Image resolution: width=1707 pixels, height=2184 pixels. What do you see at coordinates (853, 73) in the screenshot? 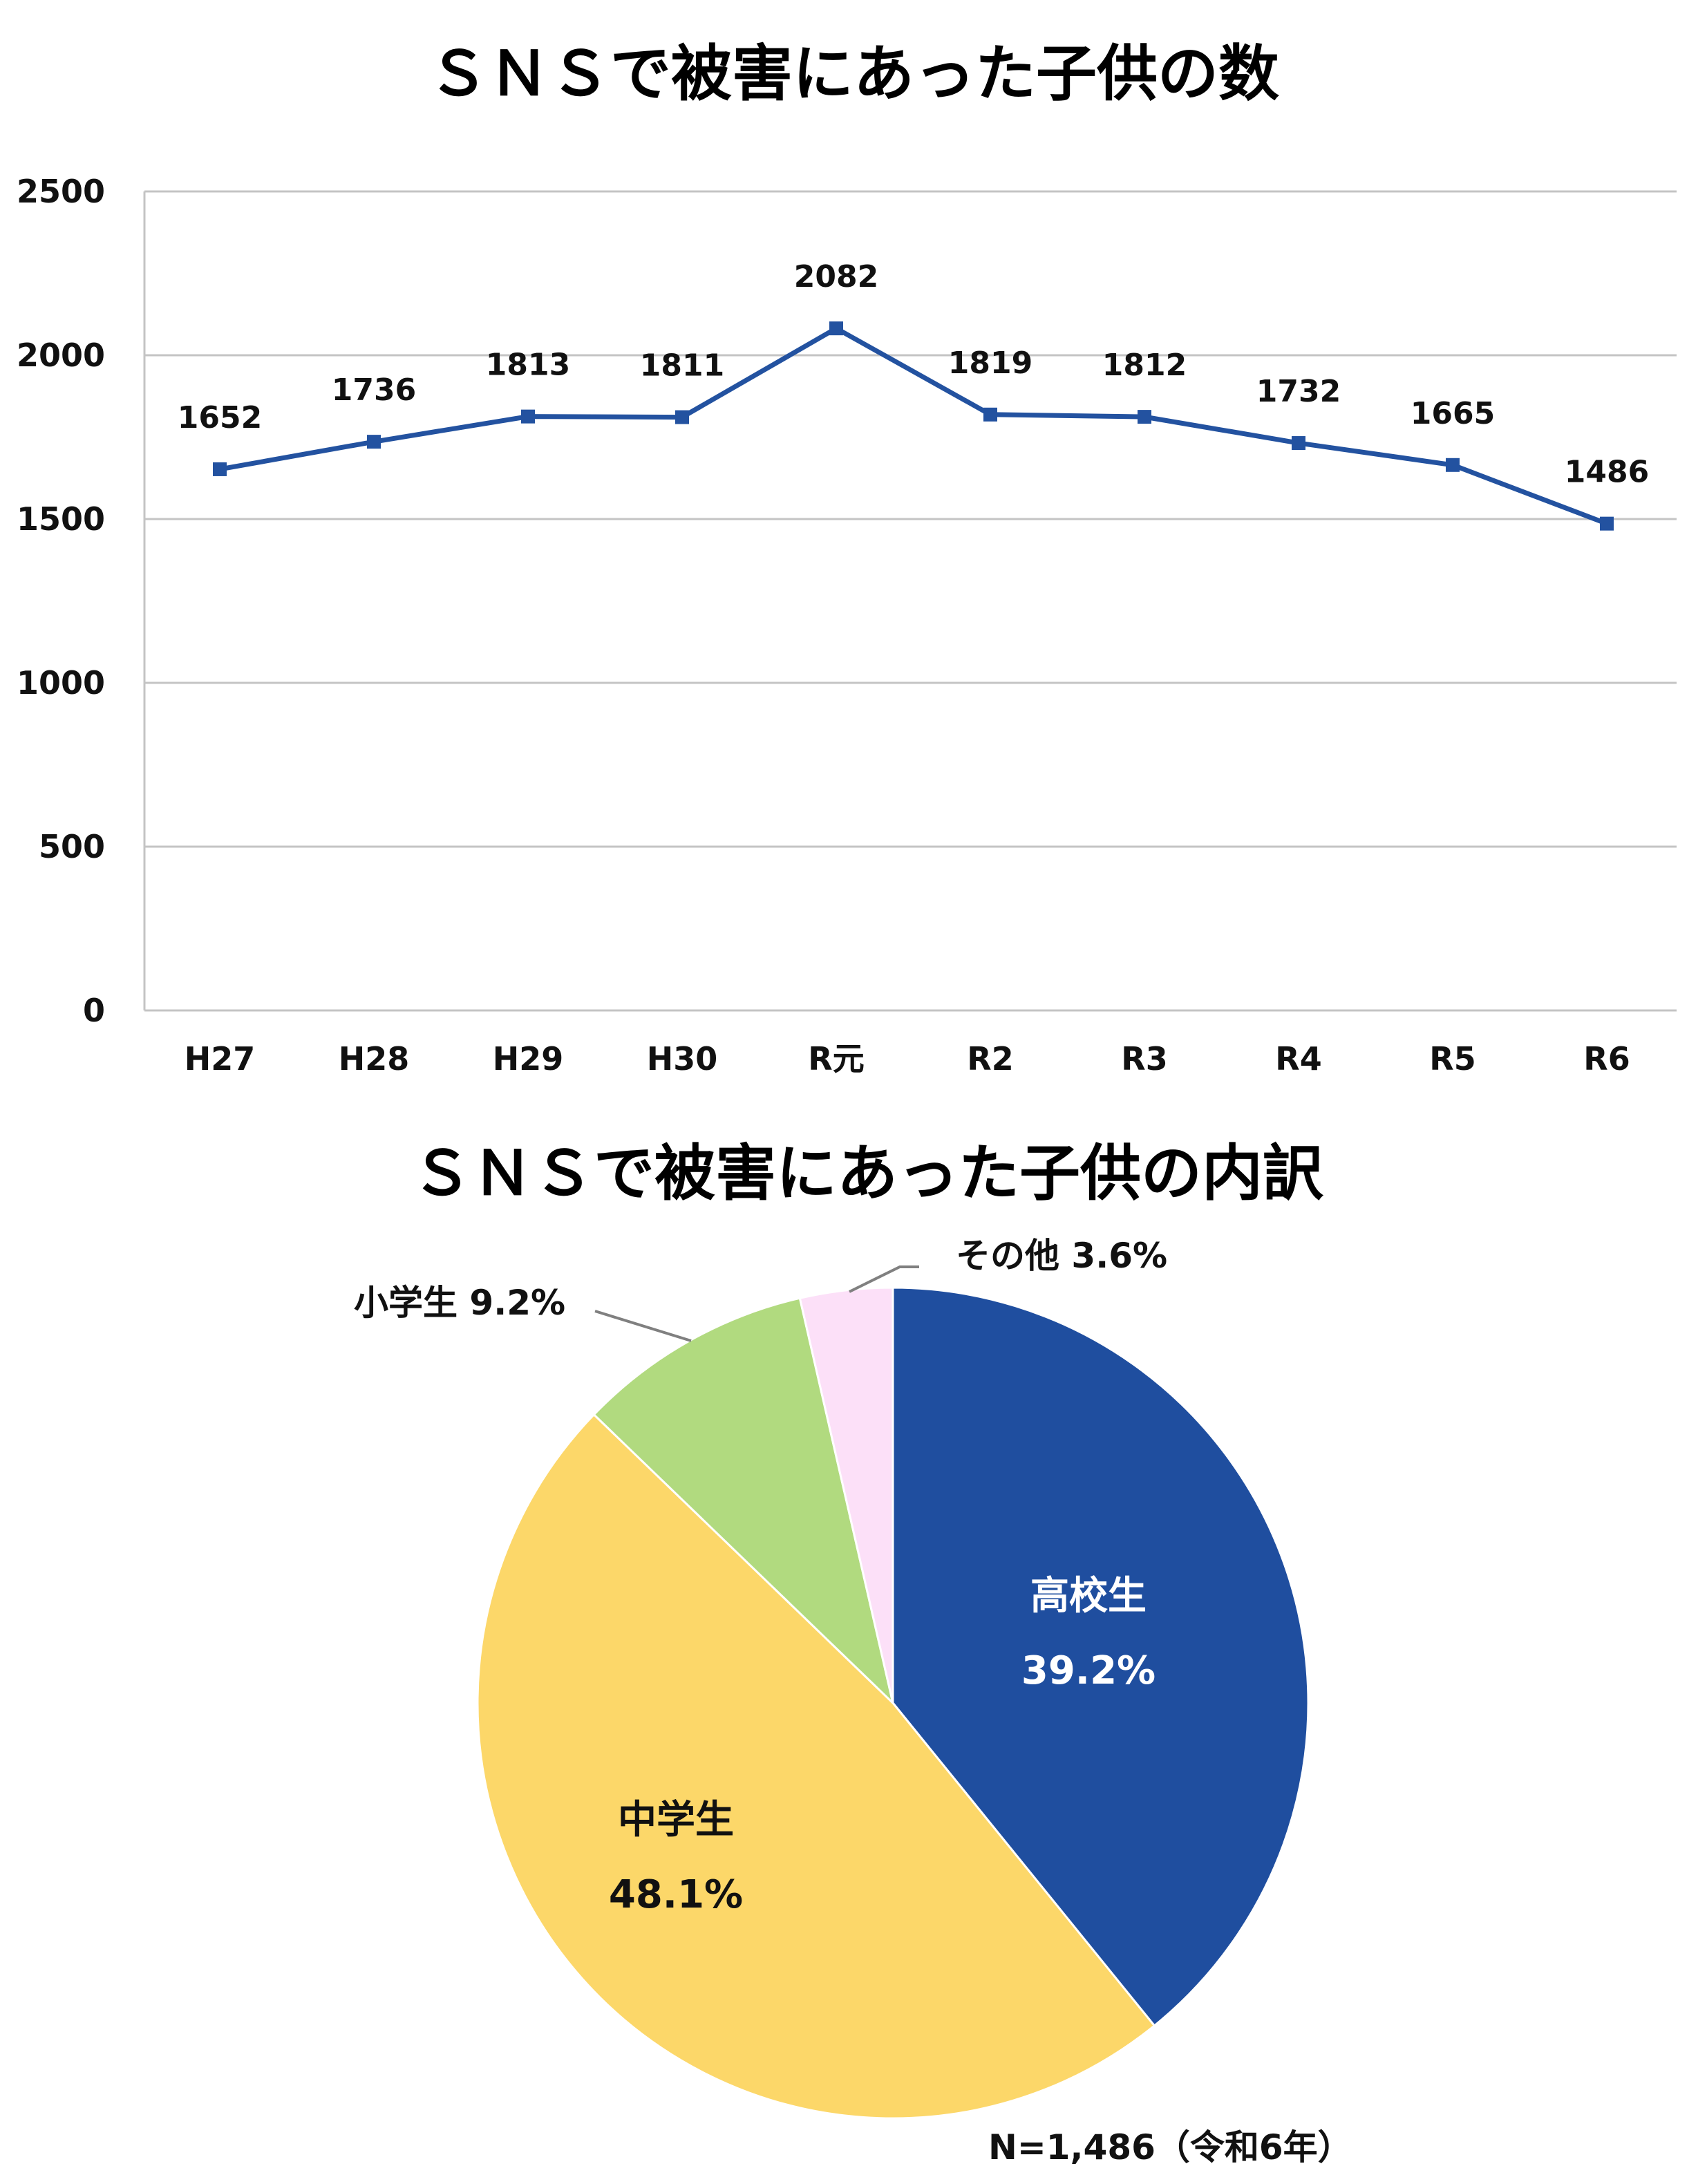
I see `line-chart-title: ＳＮＳで被害にあった子供の数` at bounding box center [853, 73].